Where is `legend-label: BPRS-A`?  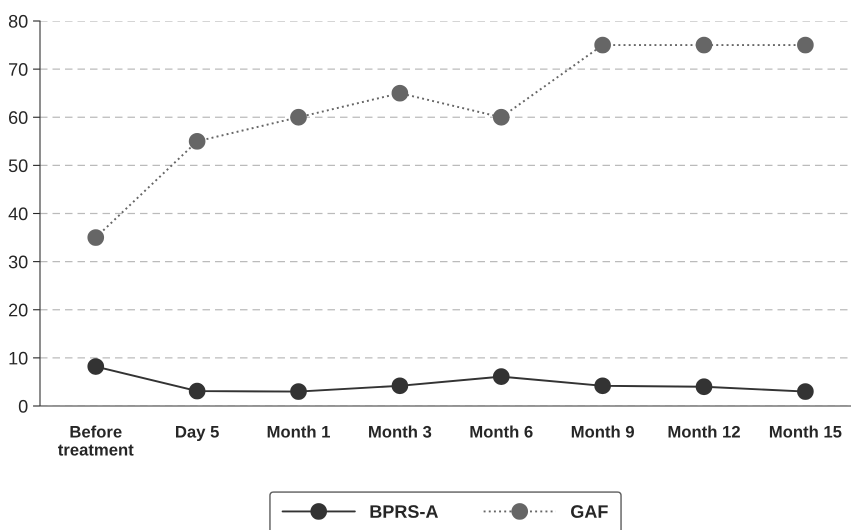 legend-label: BPRS-A is located at coordinates (404, 511).